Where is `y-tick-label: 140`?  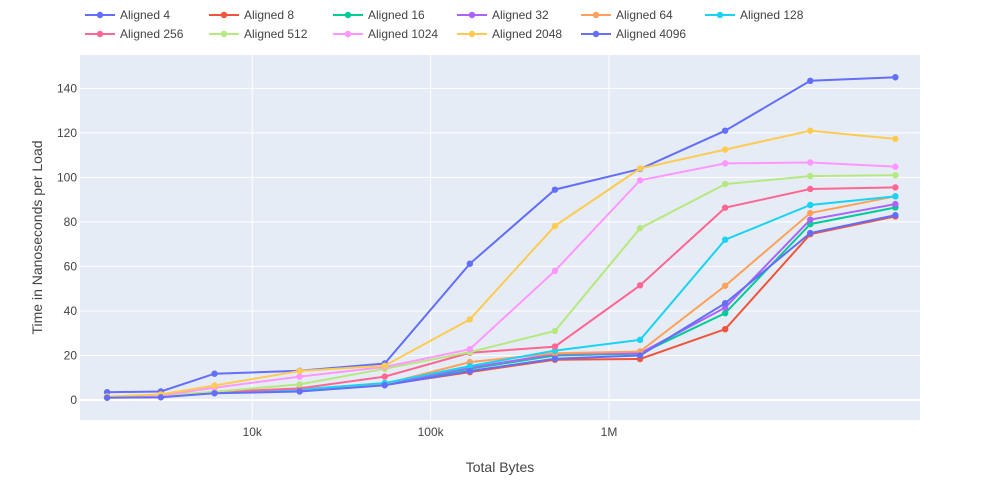
y-tick-label: 140 is located at coordinates (67, 88).